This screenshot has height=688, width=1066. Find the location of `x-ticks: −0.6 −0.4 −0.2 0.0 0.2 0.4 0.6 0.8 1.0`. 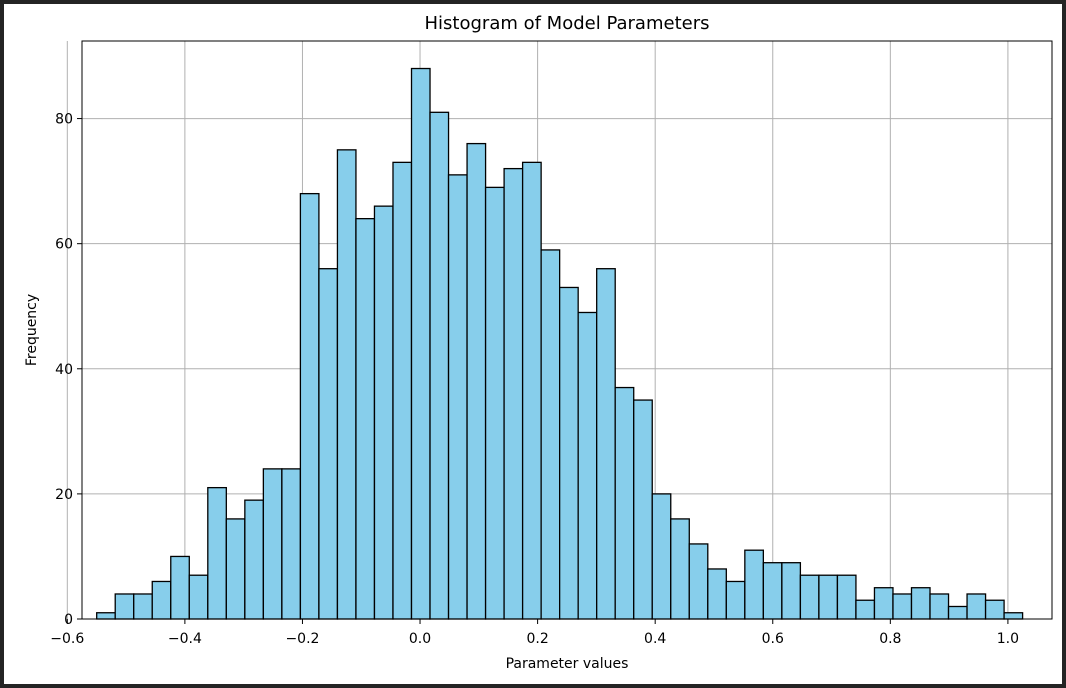

x-ticks: −0.6 −0.4 −0.2 0.0 0.2 0.4 0.6 0.8 1.0 is located at coordinates (534, 633).